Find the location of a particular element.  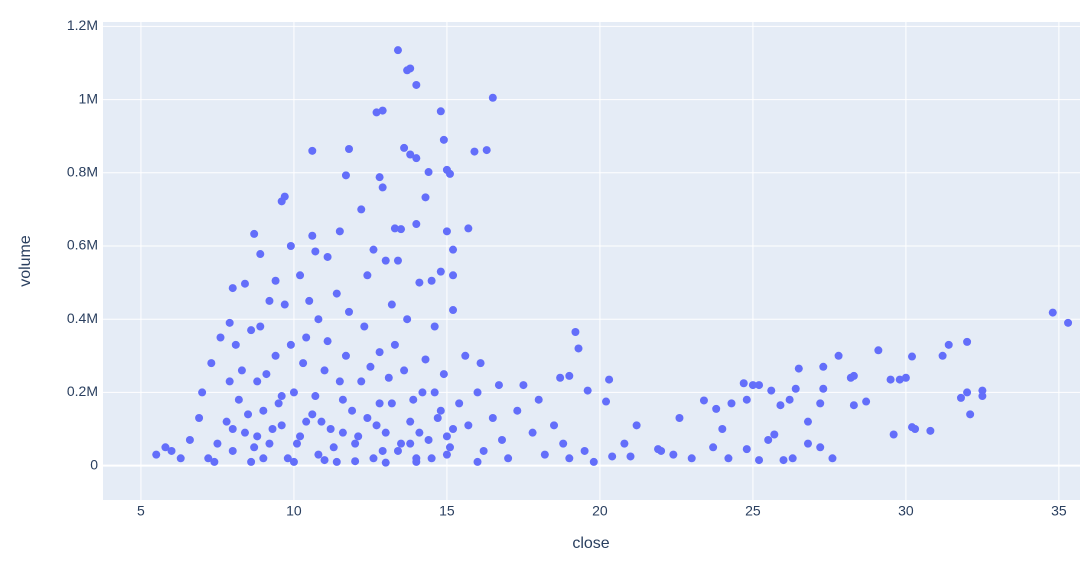

x-axis-title: close is located at coordinates (590, 543).